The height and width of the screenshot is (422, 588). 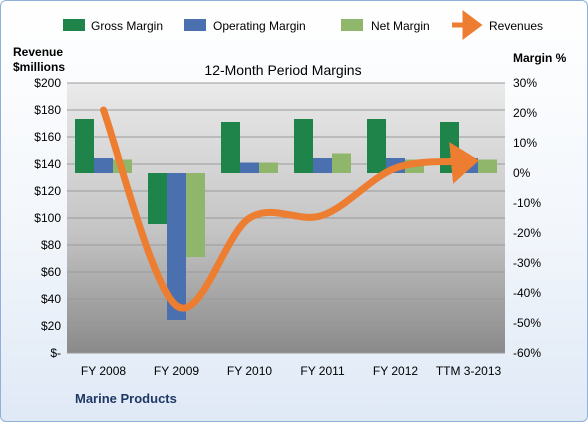 What do you see at coordinates (176, 371) in the screenshot?
I see `category-label: FY 2009` at bounding box center [176, 371].